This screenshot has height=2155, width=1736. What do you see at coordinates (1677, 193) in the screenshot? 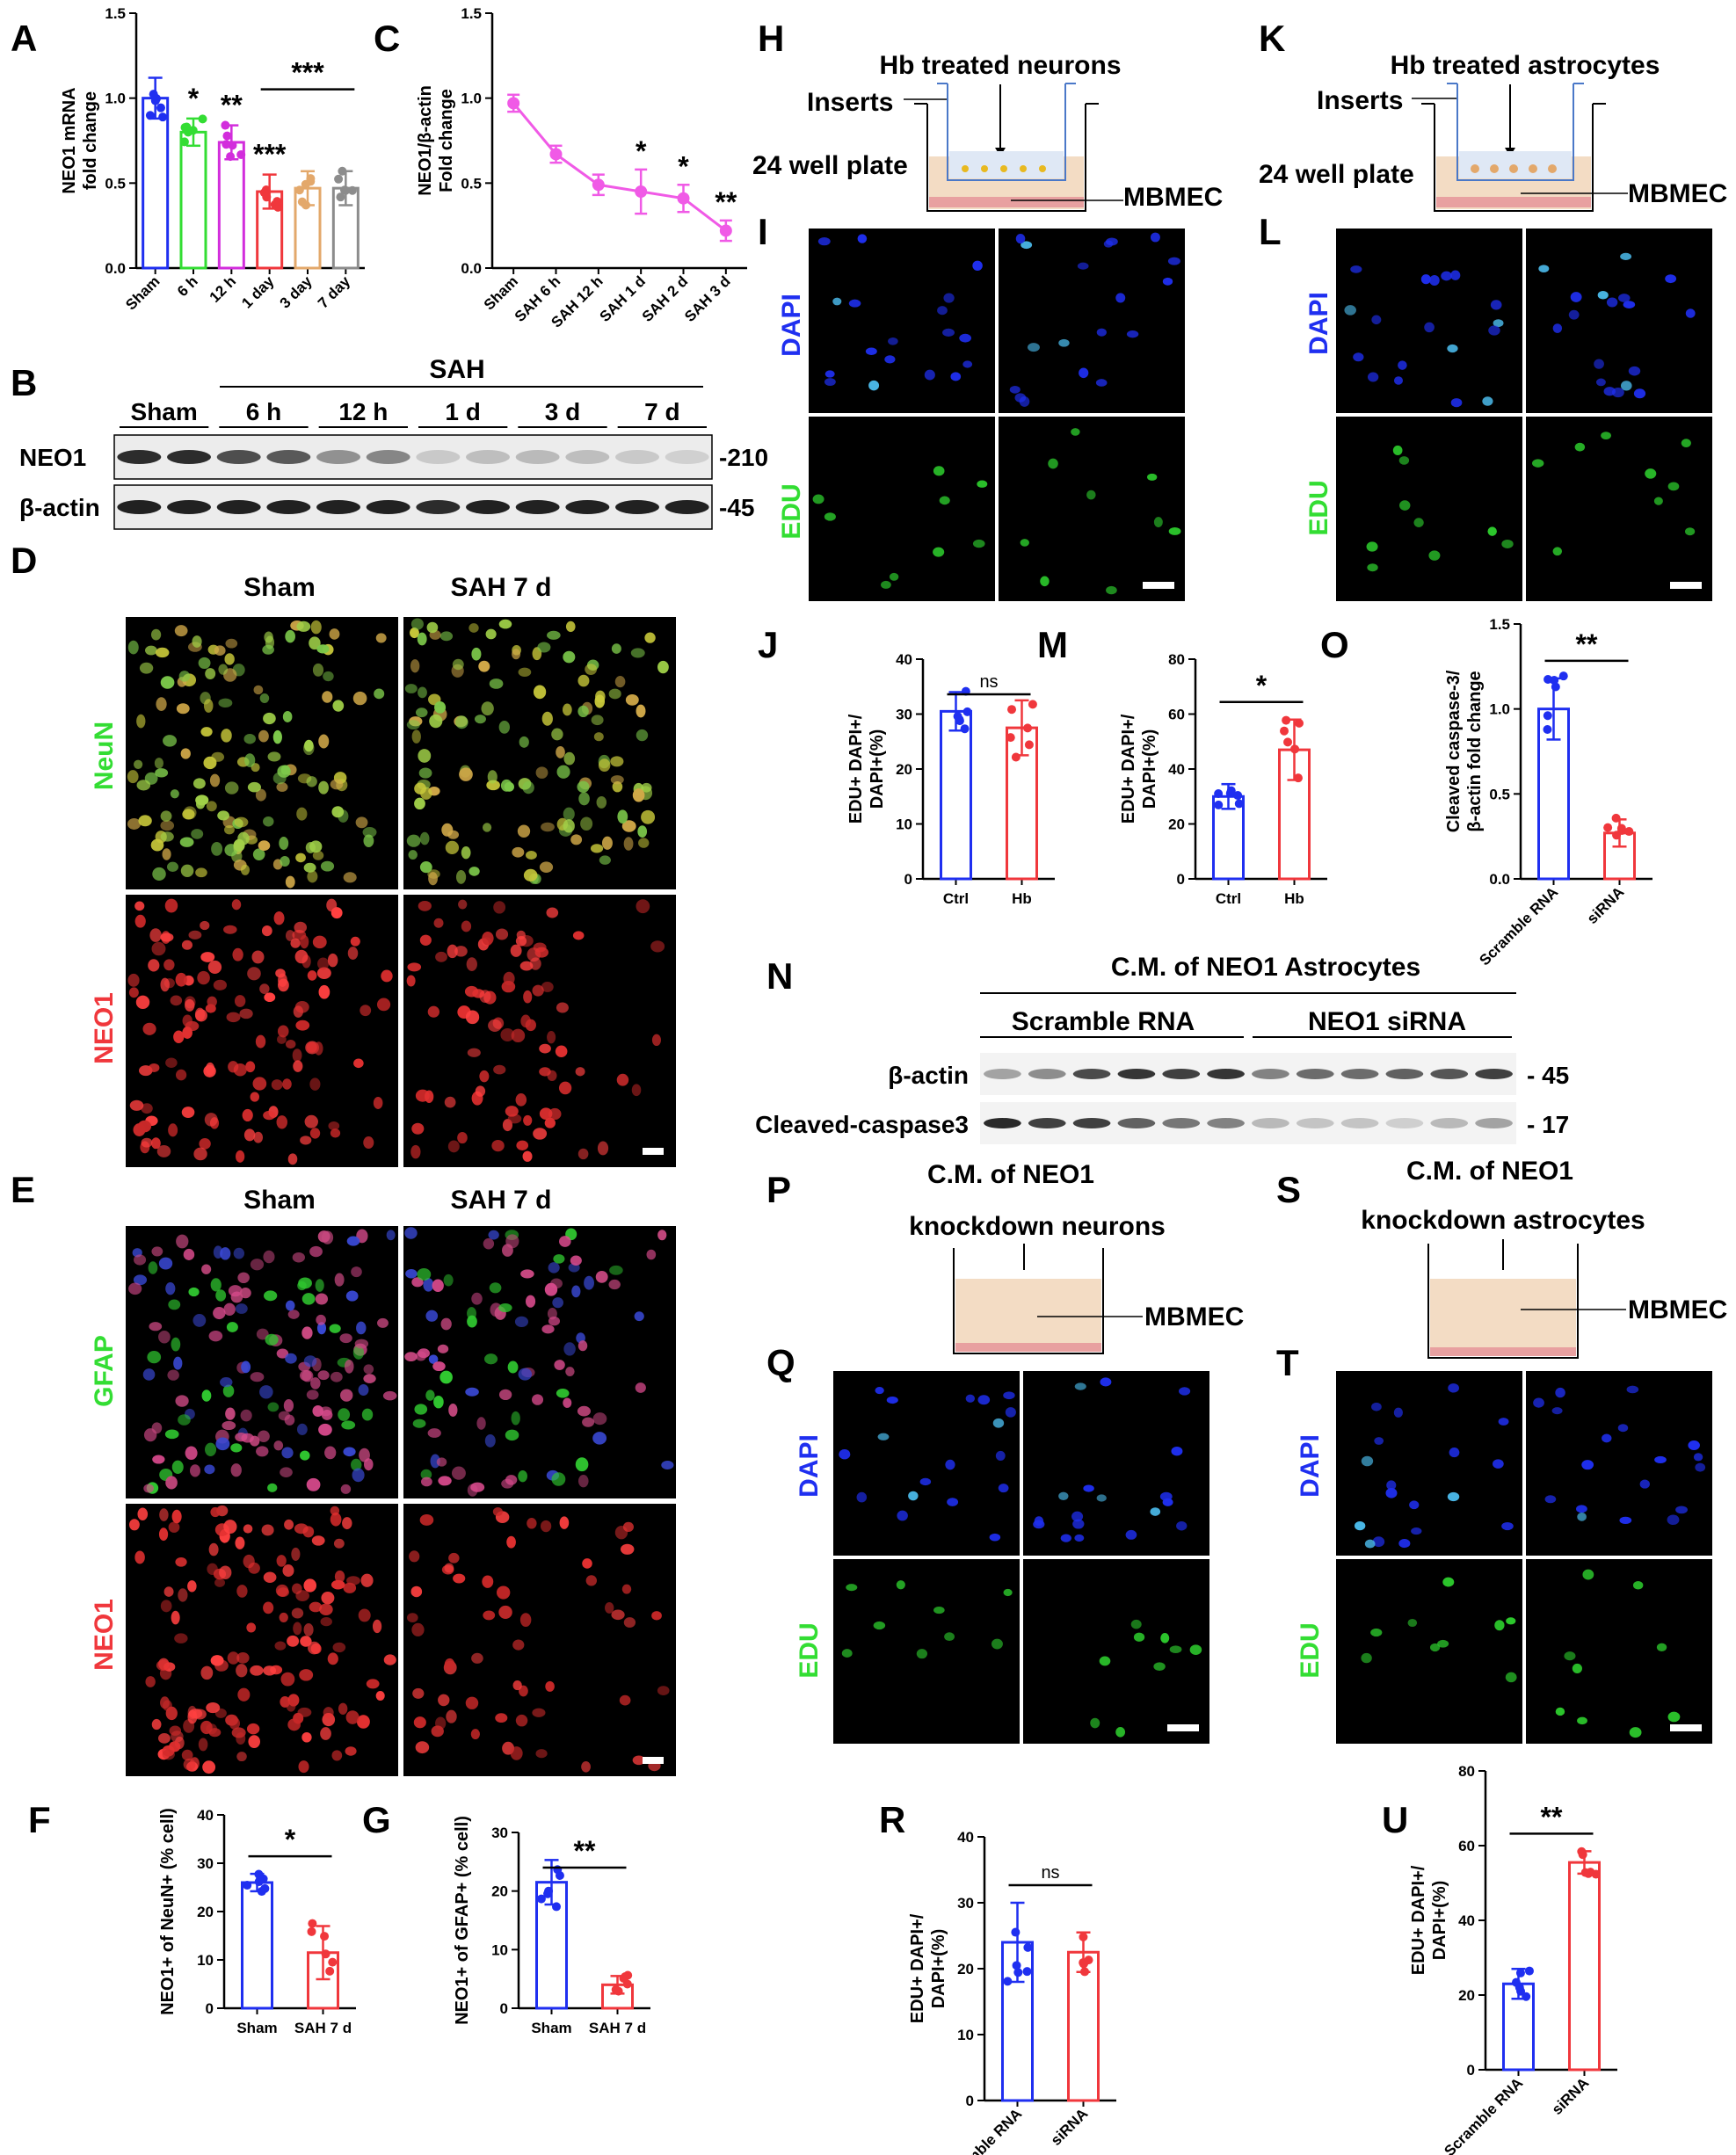
I see `schematic-k-cell-label: MBMEC` at bounding box center [1677, 193].